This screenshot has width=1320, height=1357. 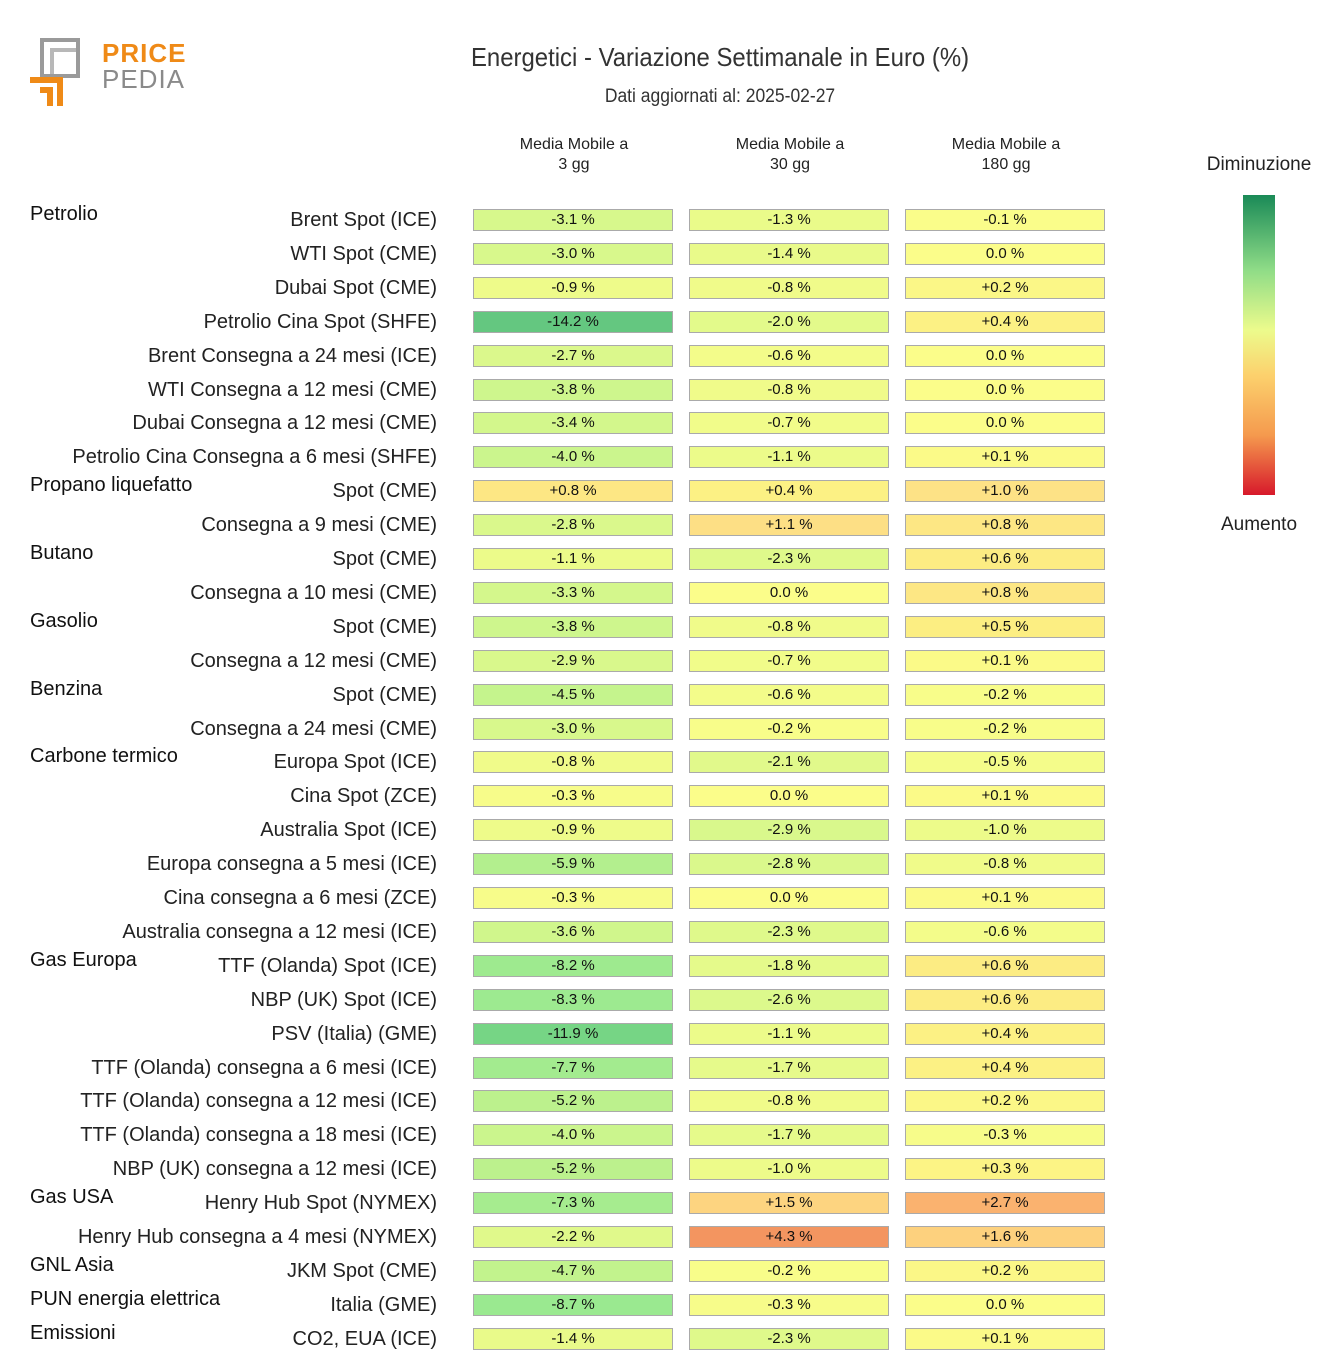 I want to click on row-label: Dubai Spot (CME), so click(x=355, y=287).